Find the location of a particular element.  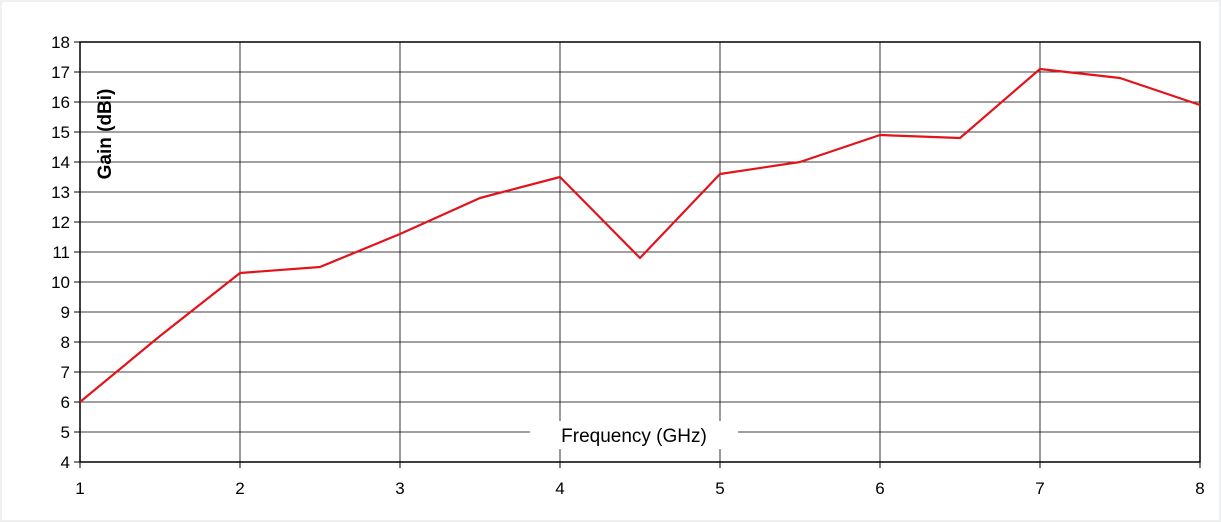

y-tick-label: 11 is located at coordinates (61, 252).